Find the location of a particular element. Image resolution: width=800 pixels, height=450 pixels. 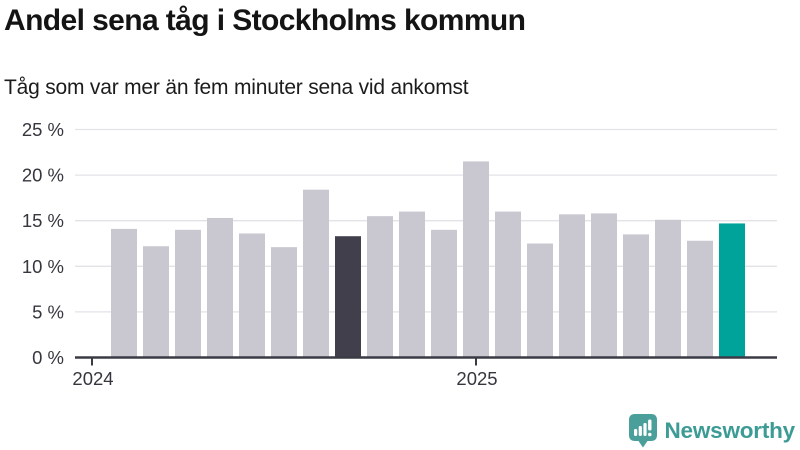

newsworthy-logo-icon is located at coordinates (643, 431).